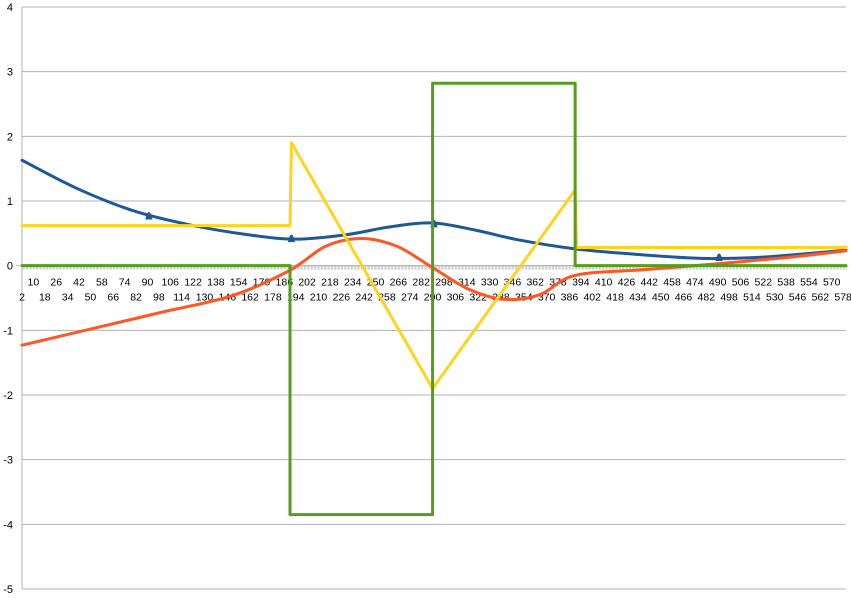 The height and width of the screenshot is (598, 851). I want to click on y-tick-label: -4, so click(8, 525).